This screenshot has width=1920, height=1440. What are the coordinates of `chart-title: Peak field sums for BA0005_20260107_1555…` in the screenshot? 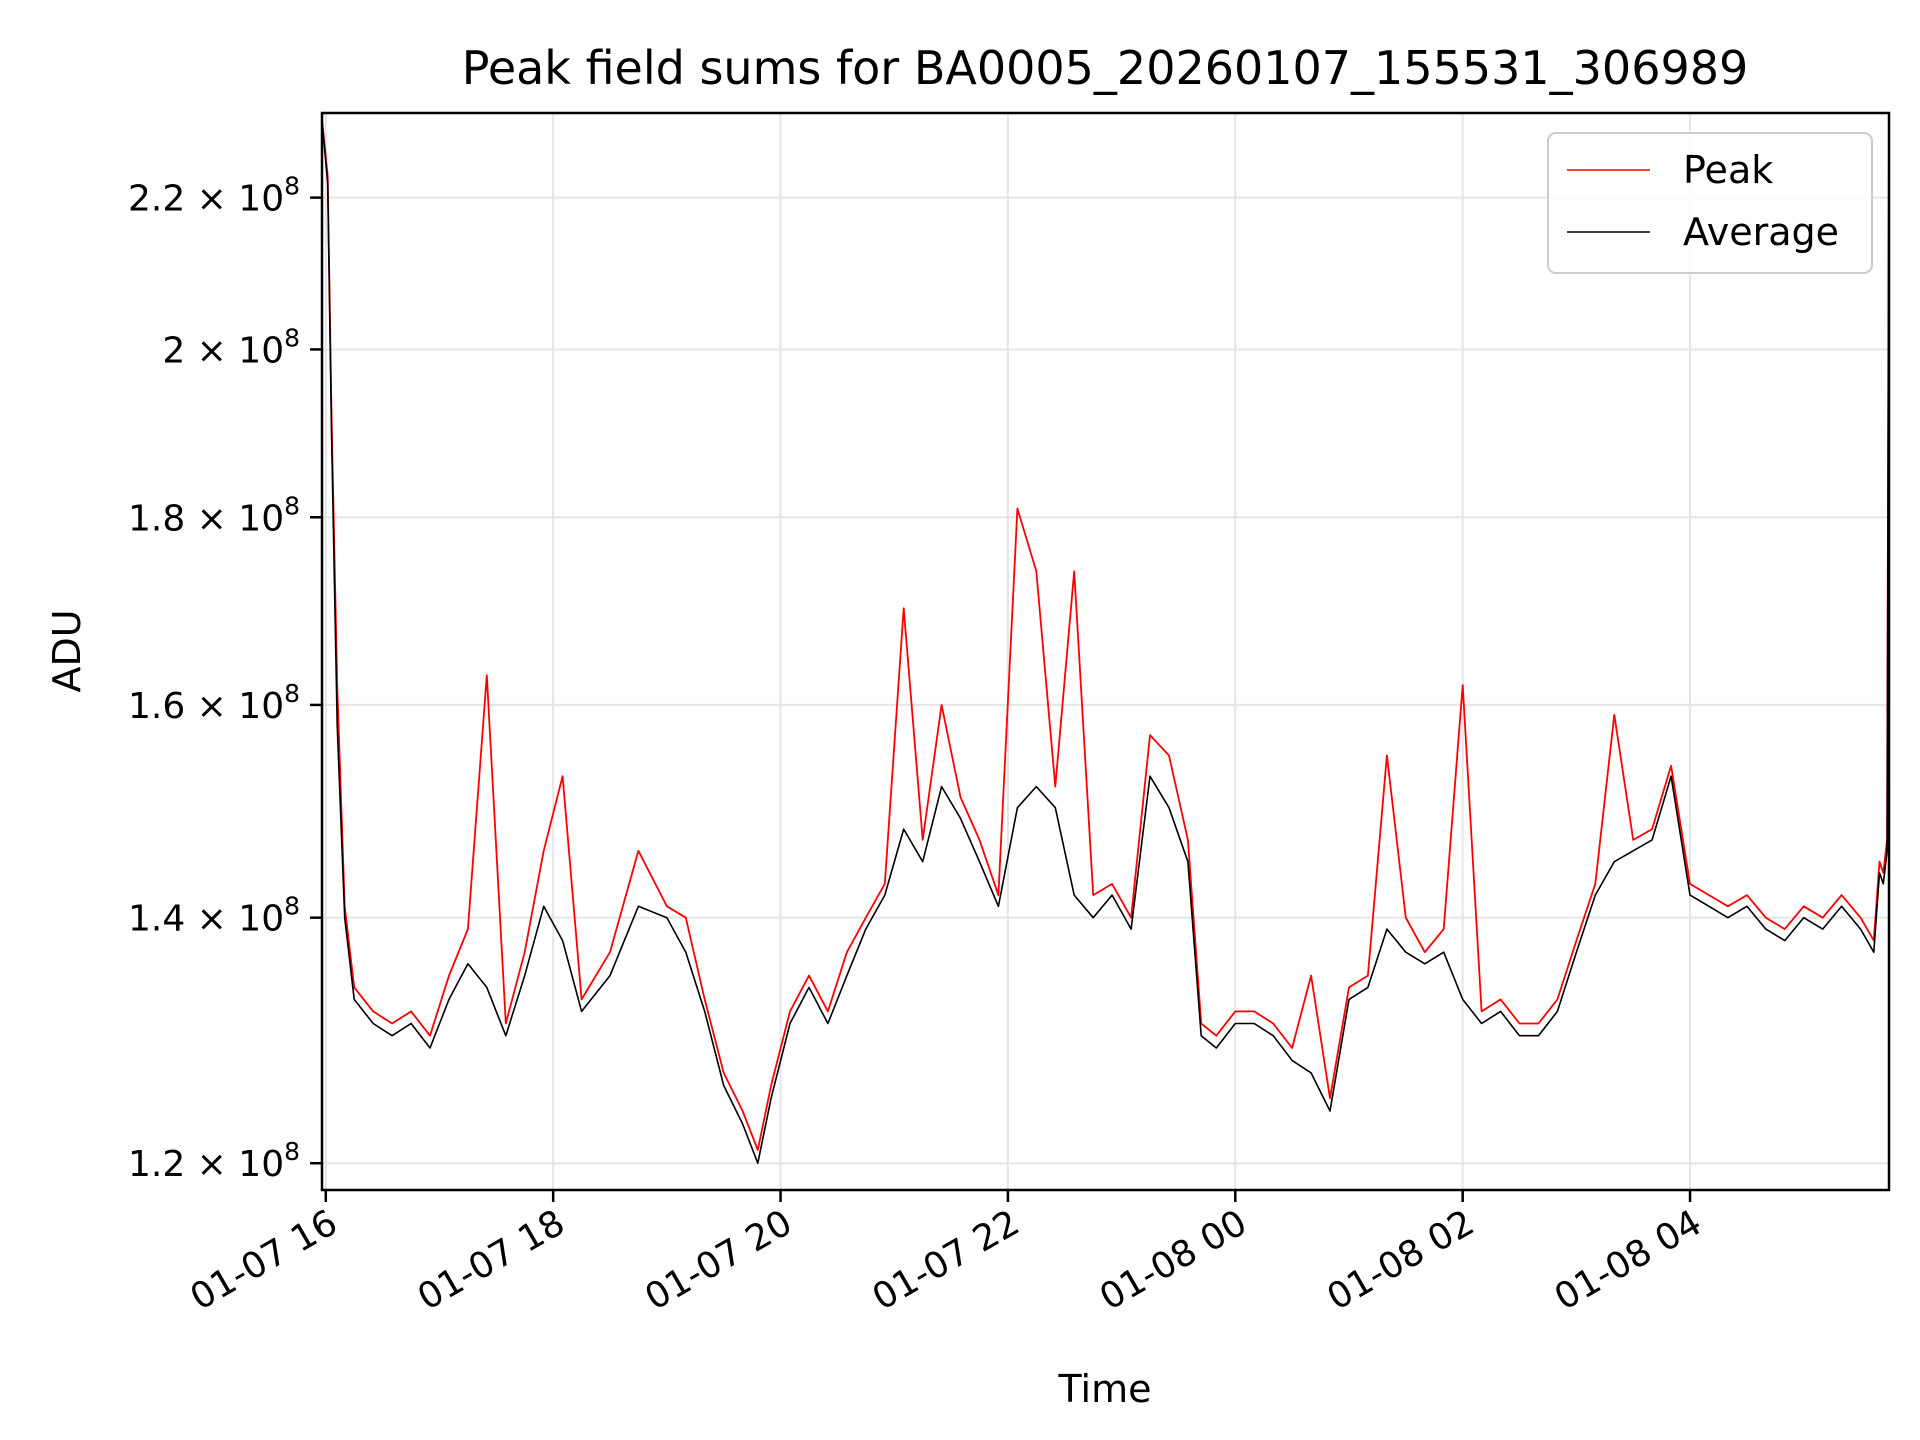 It's located at (1105, 68).